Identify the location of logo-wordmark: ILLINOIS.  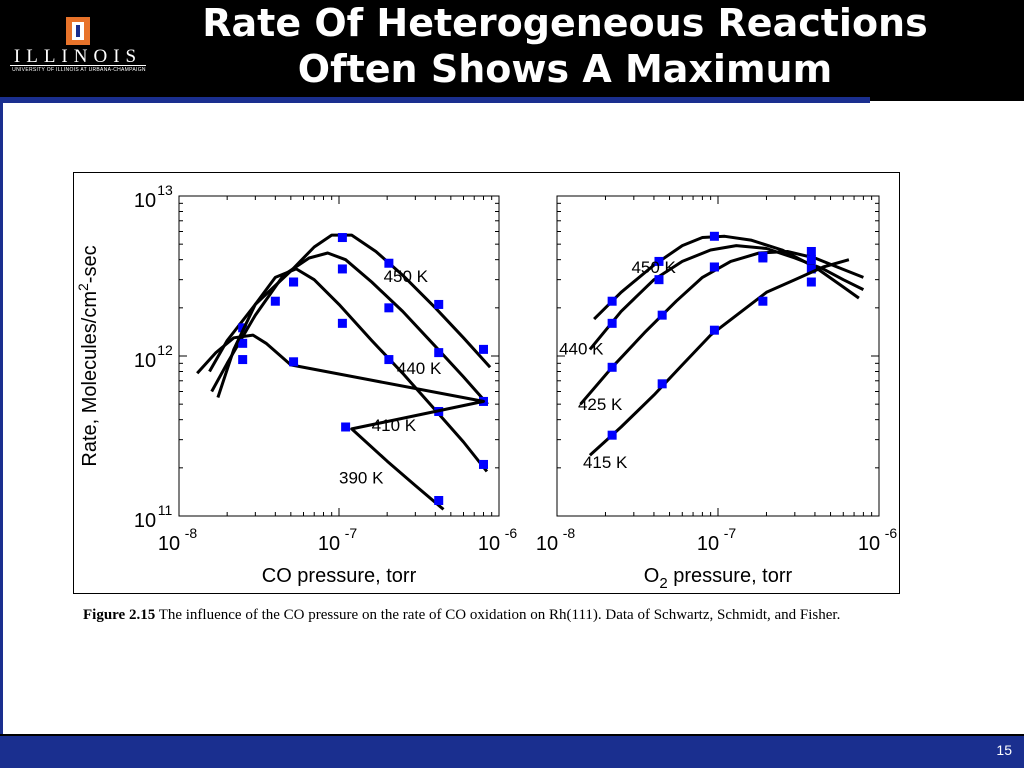
(78, 56).